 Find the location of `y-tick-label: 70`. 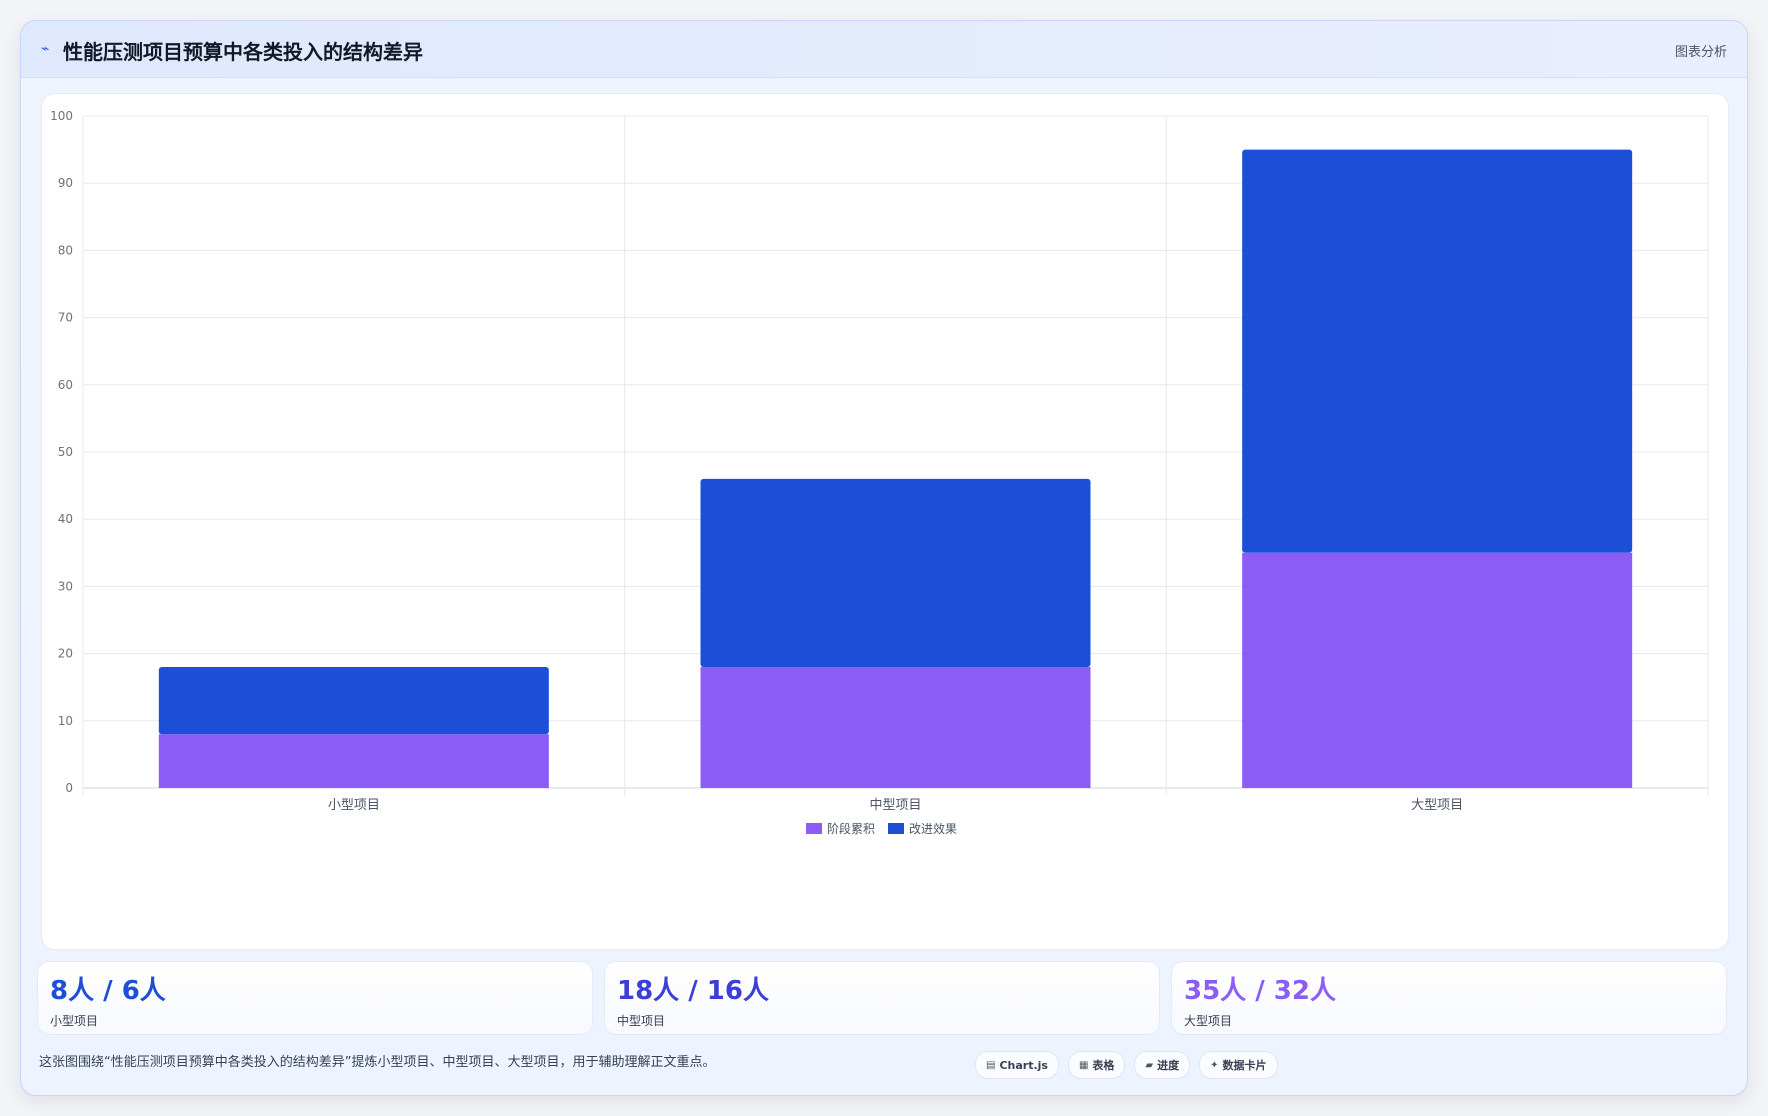

y-tick-label: 70 is located at coordinates (65, 318).